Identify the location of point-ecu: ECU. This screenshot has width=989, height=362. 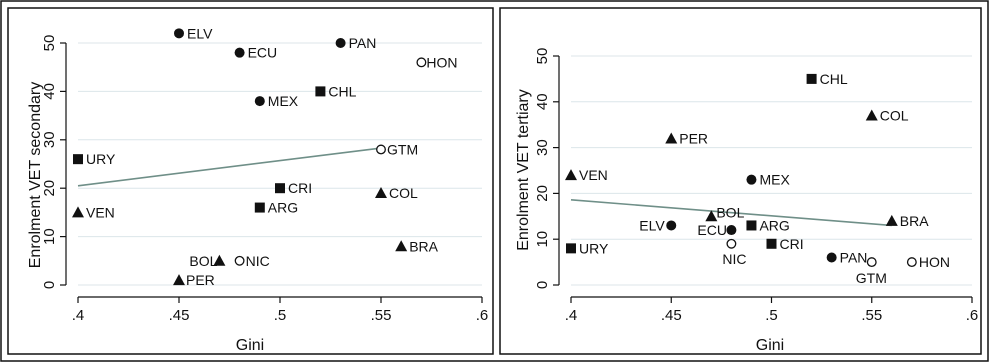
(256, 53).